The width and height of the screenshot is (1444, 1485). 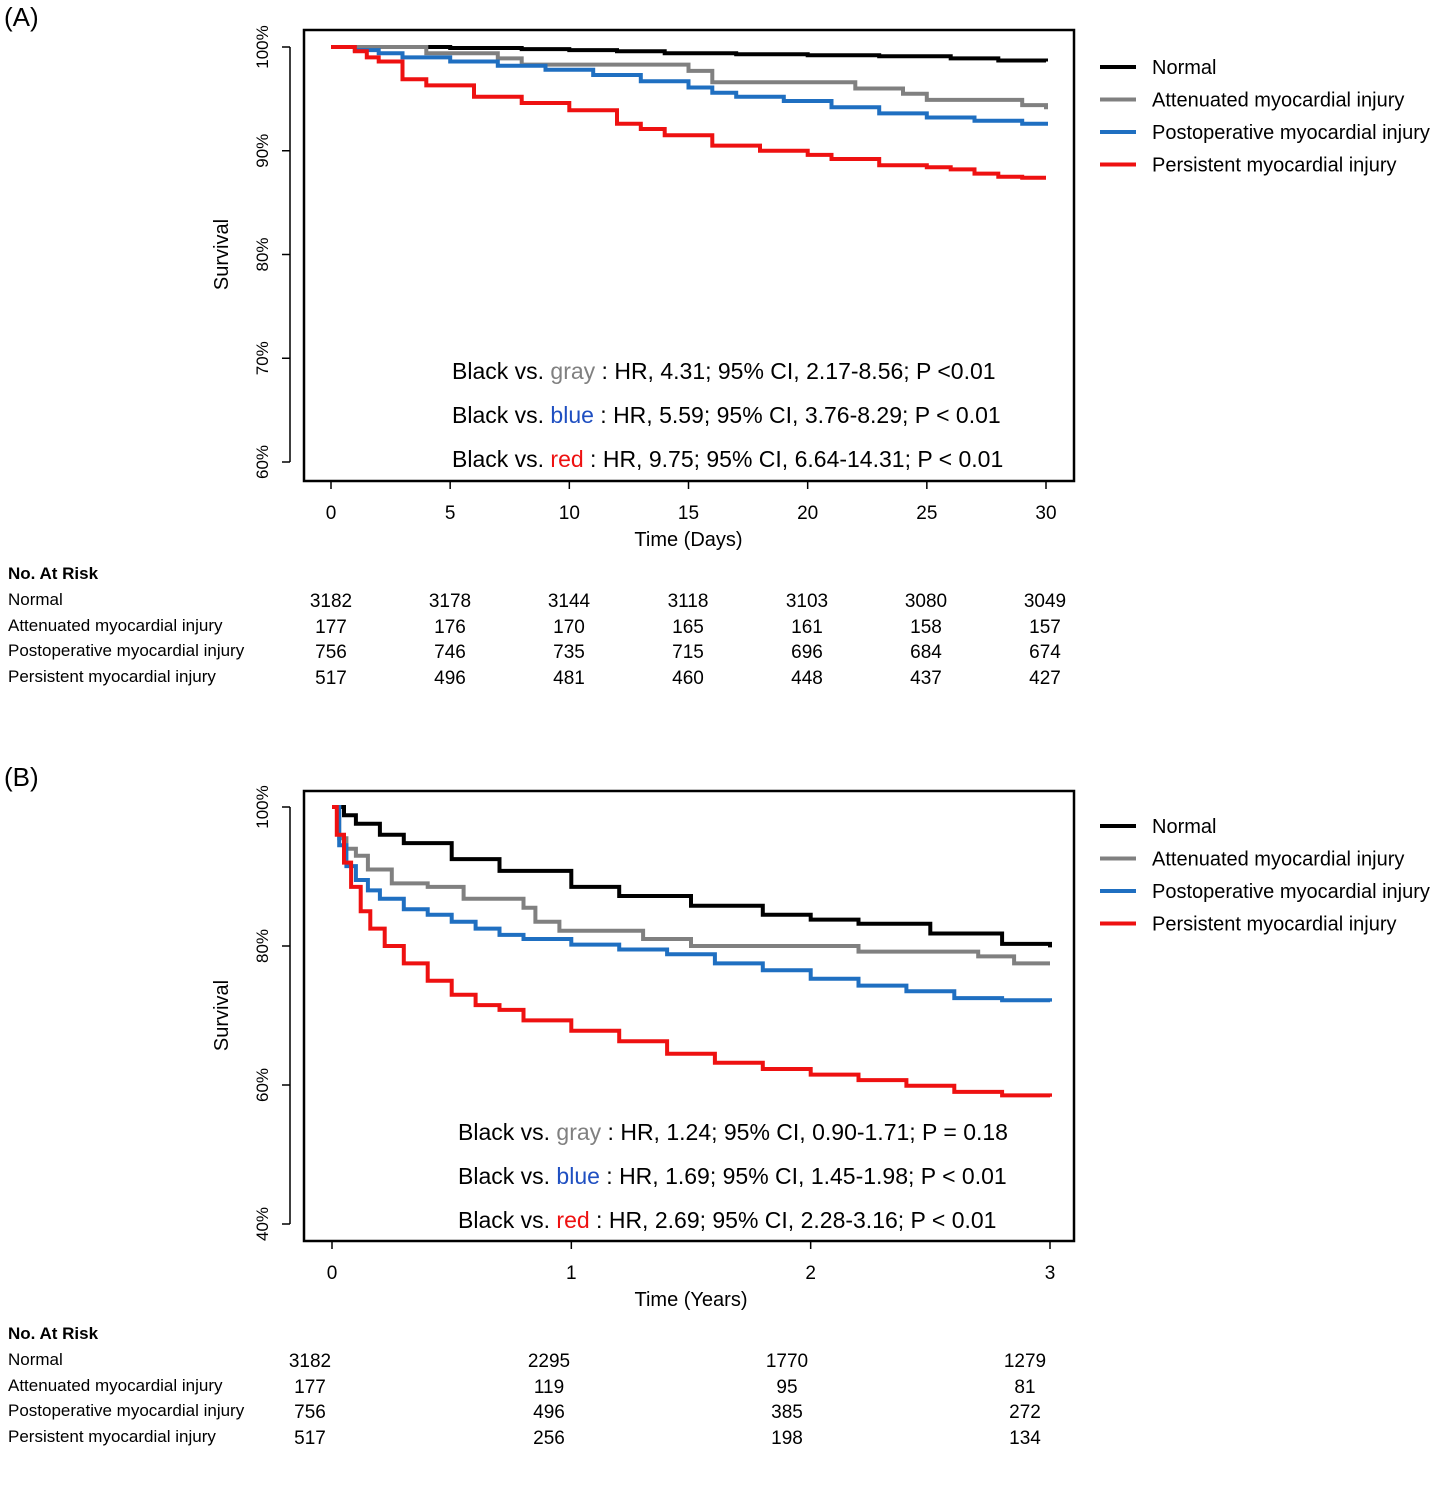 What do you see at coordinates (810, 1273) in the screenshot?
I see `x-tick-label: 2` at bounding box center [810, 1273].